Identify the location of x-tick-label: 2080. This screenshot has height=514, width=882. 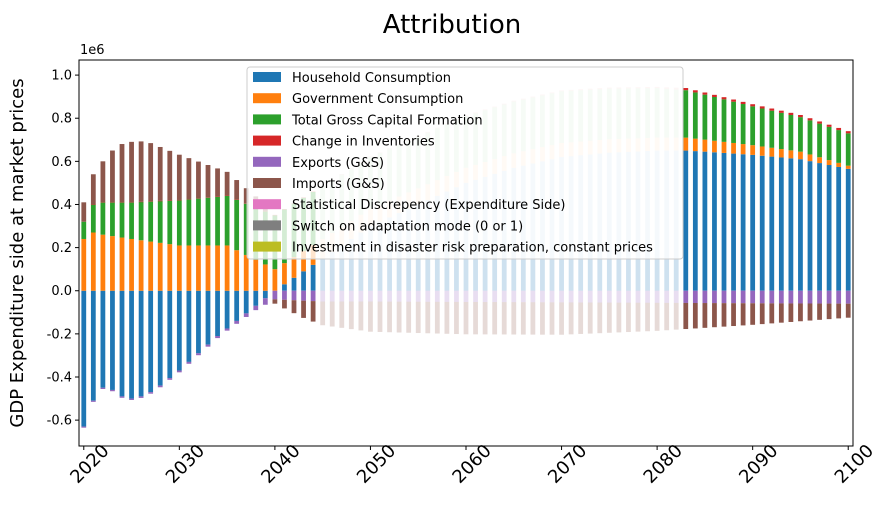
(663, 463).